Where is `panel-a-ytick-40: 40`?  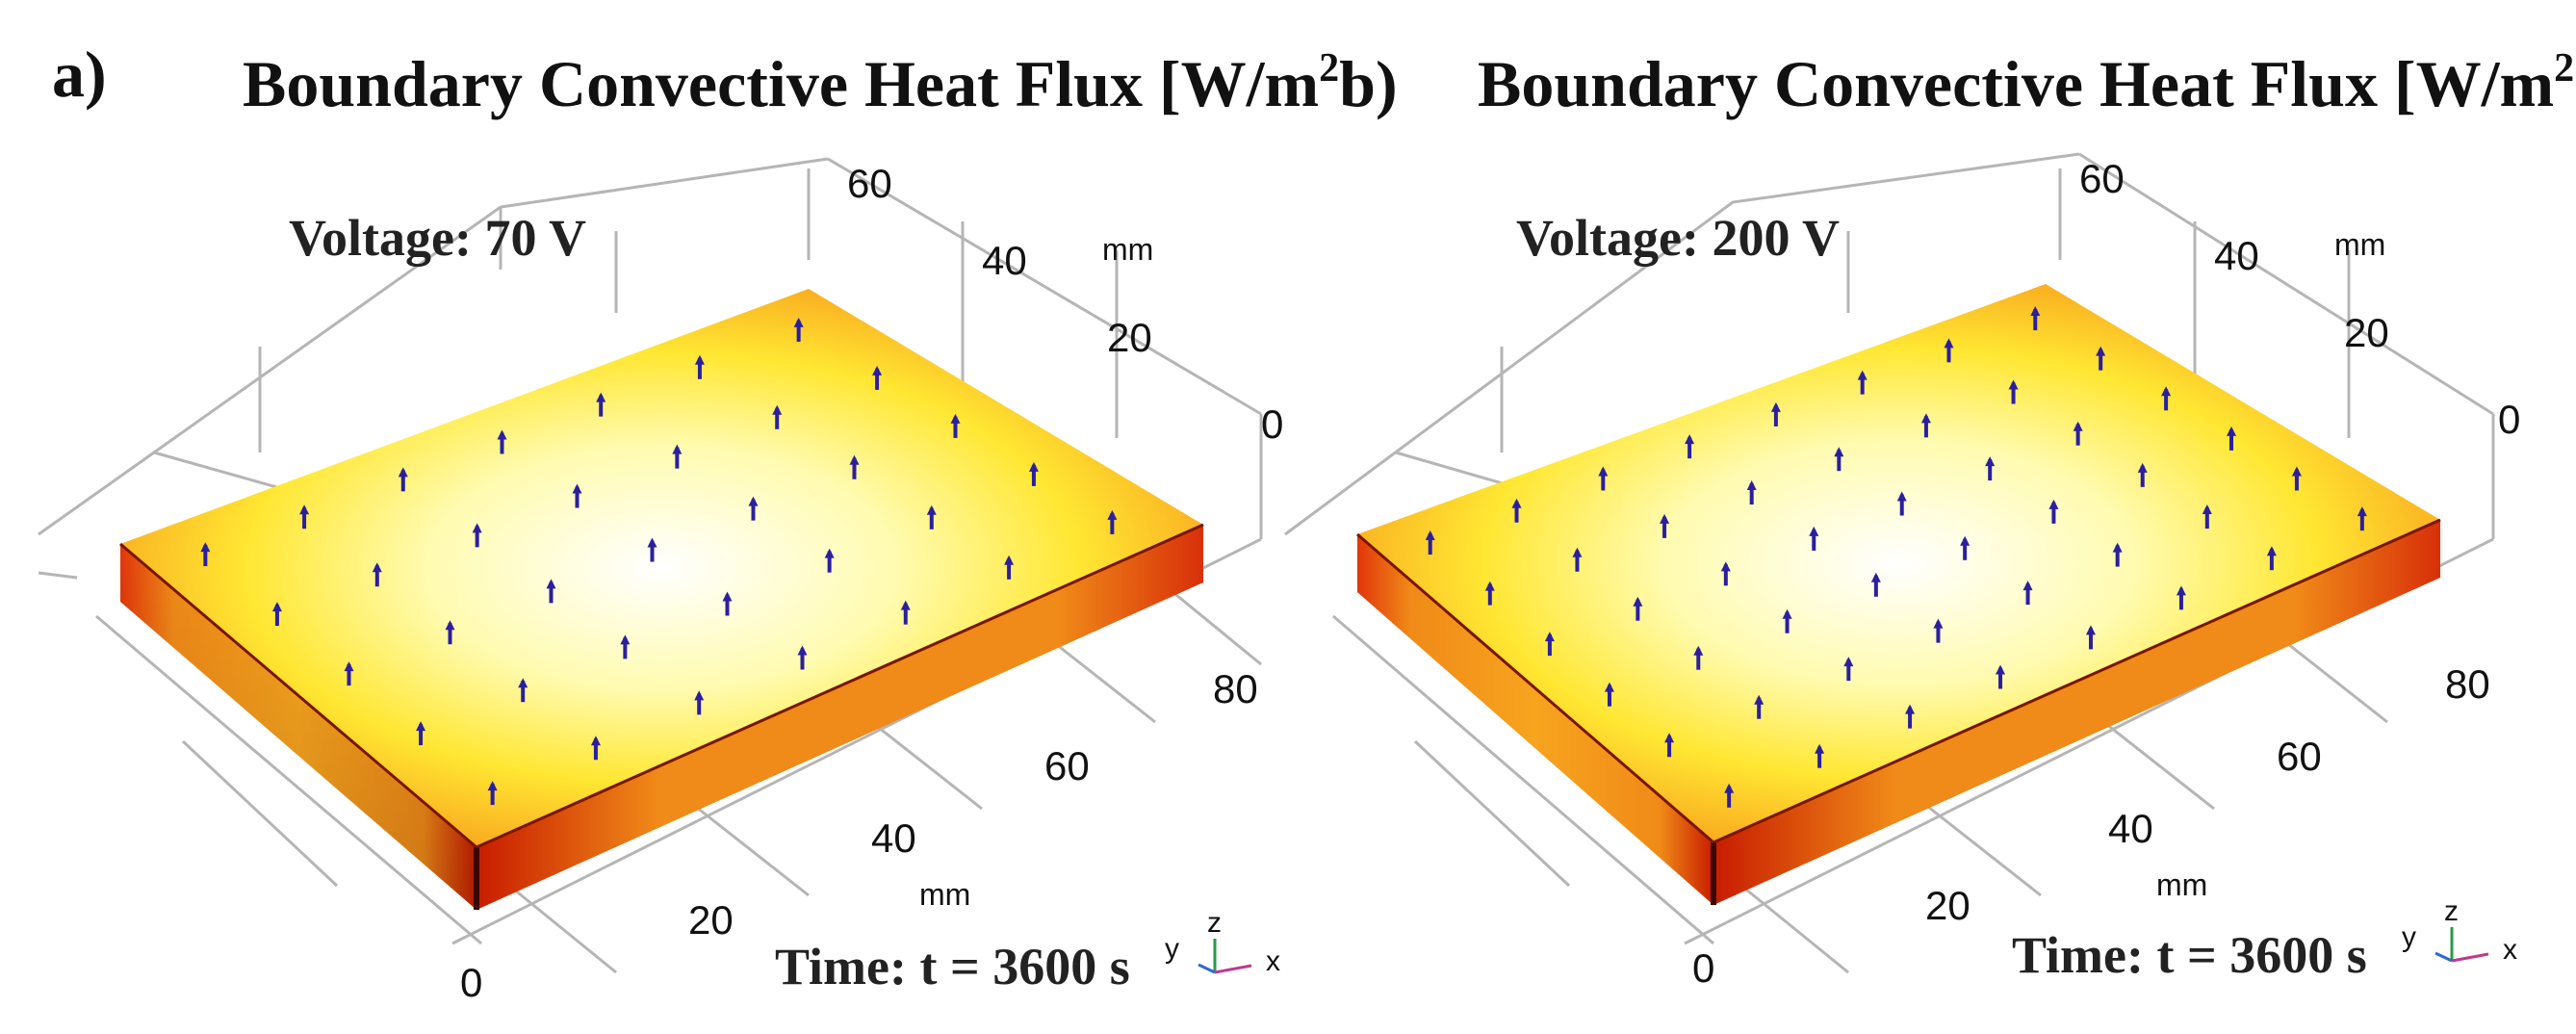
panel-a-ytick-40: 40 is located at coordinates (1004, 260).